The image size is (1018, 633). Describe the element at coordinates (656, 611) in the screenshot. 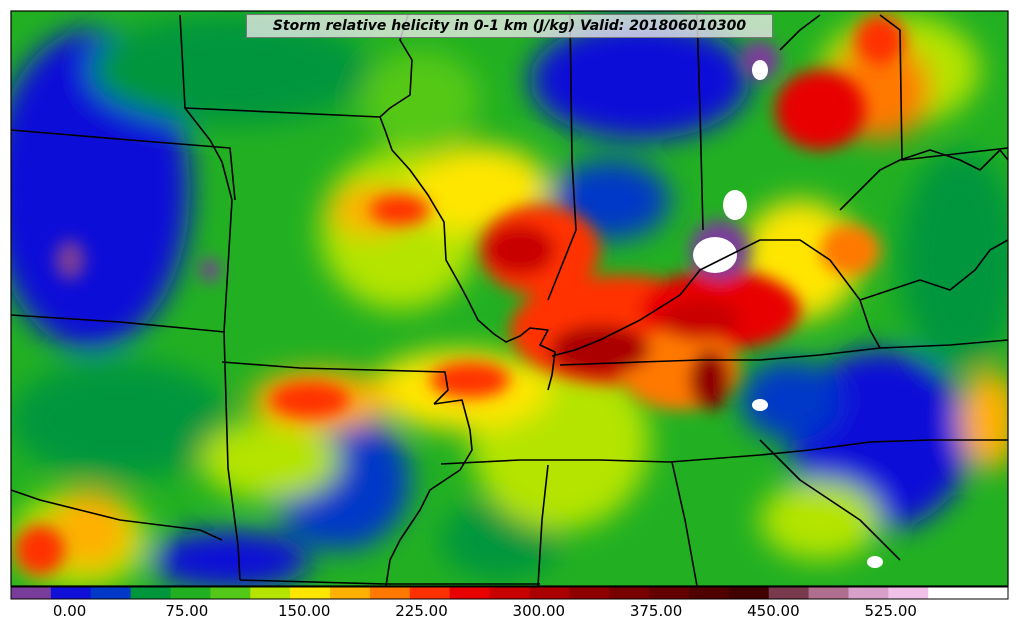

I see `colorbar-tick-label: 375.00` at that location.